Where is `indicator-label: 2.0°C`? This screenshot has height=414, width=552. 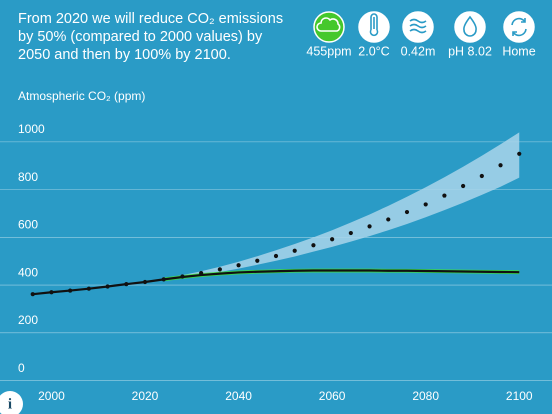 indicator-label: 2.0°C is located at coordinates (373, 51).